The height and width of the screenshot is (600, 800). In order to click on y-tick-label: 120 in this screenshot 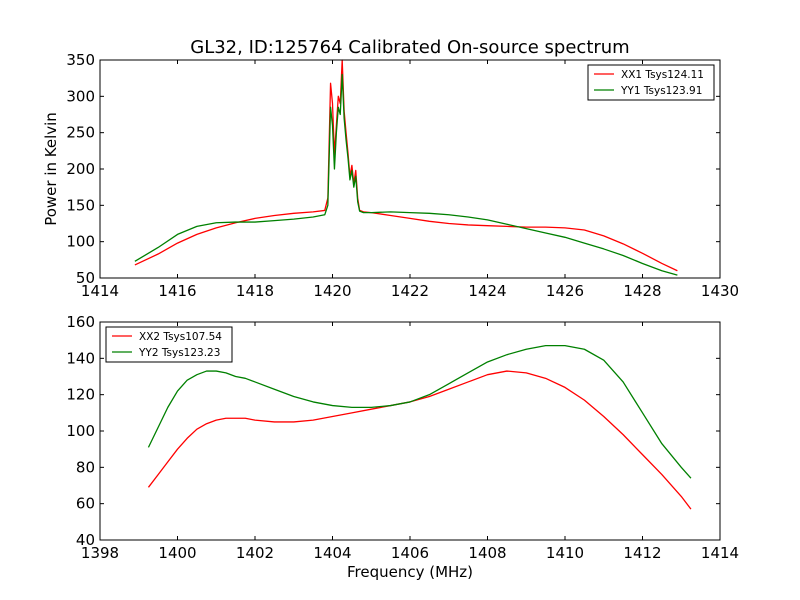, I will do `click(80, 395)`.